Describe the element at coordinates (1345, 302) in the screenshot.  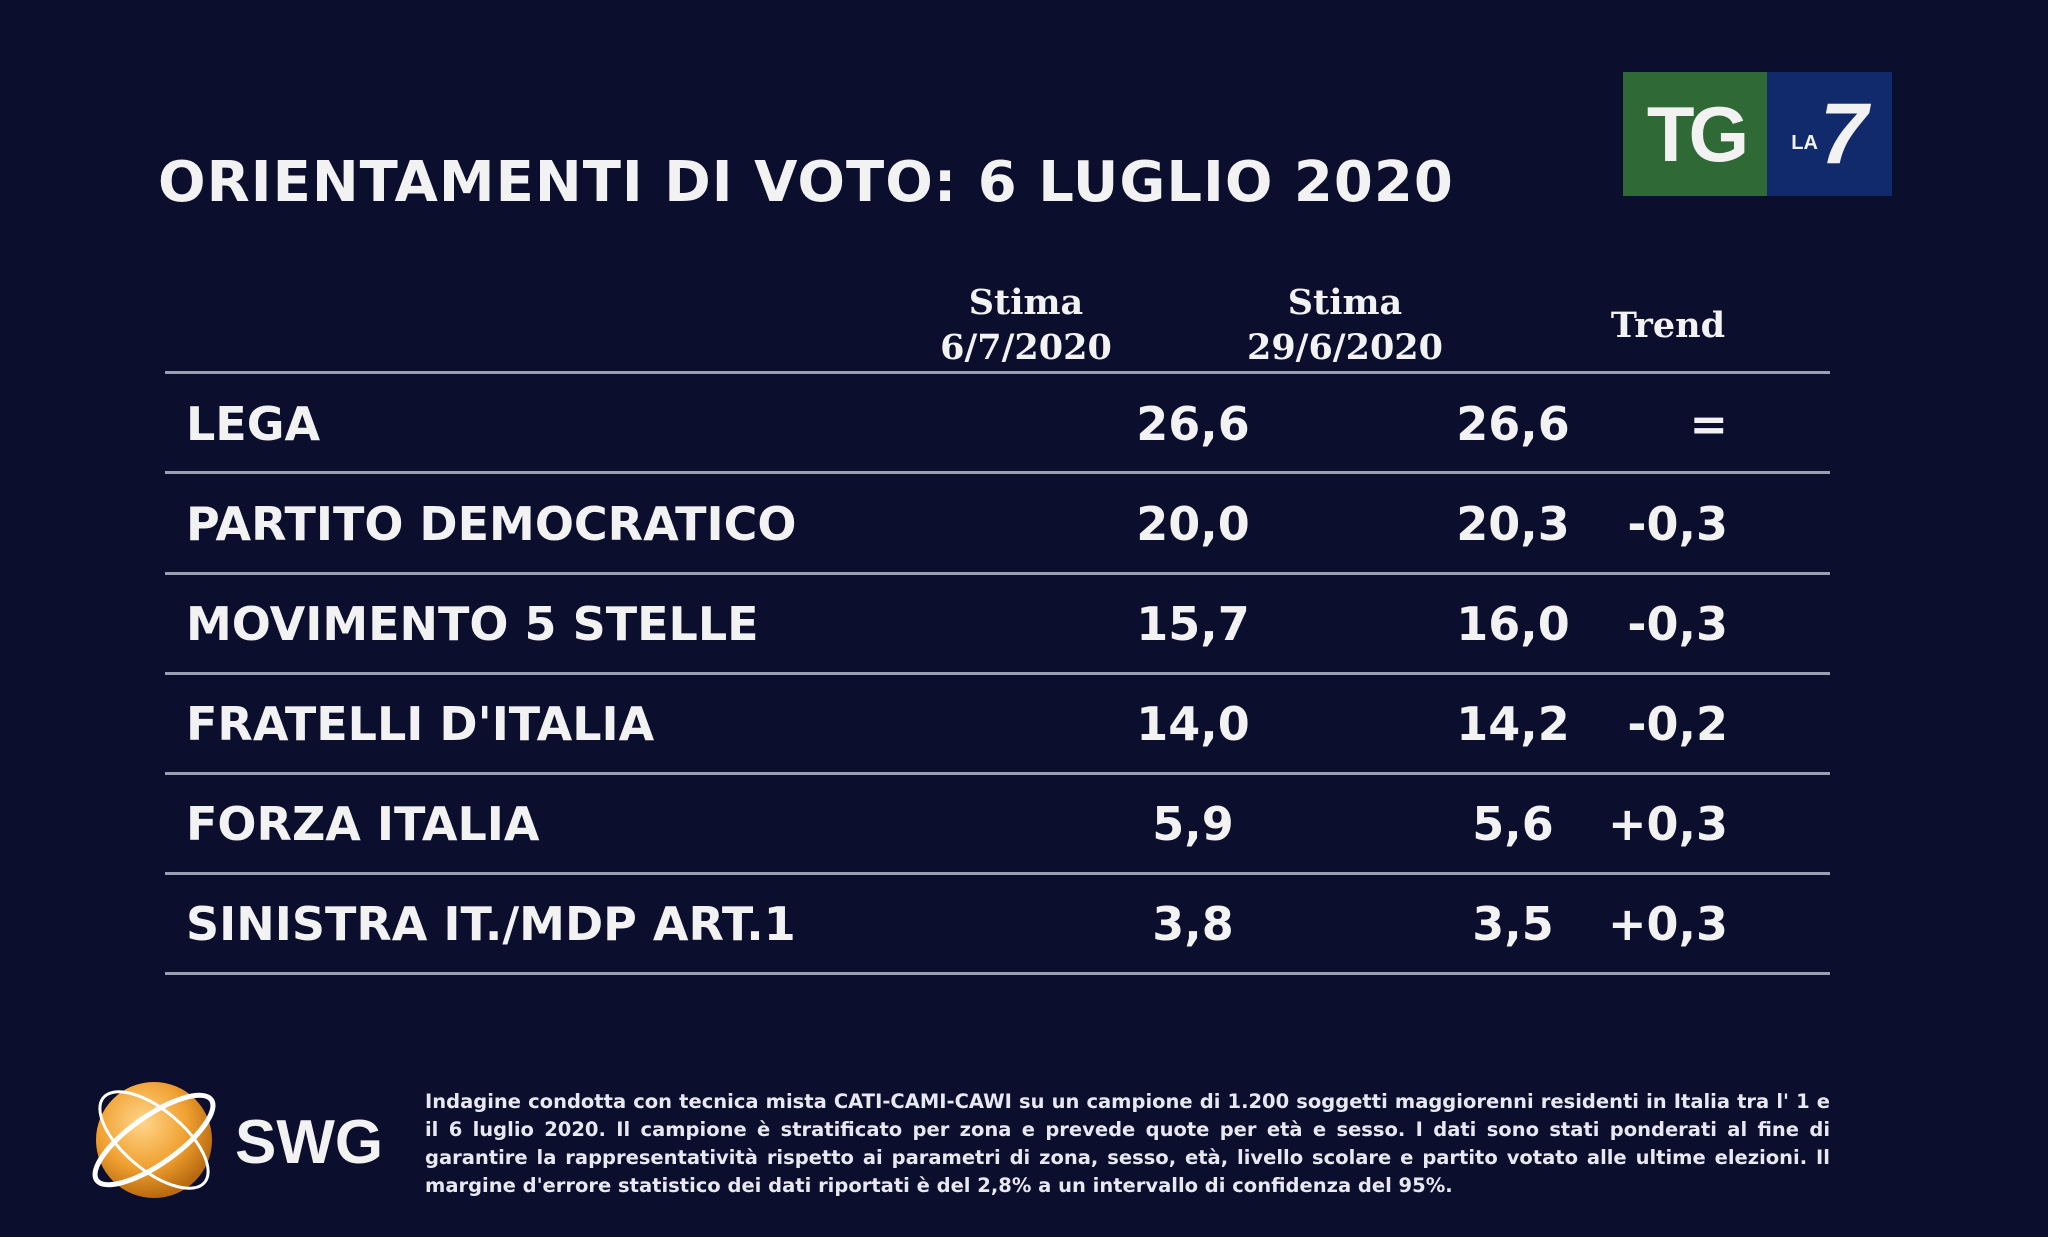
I see `header-previous-line1: Stima` at that location.